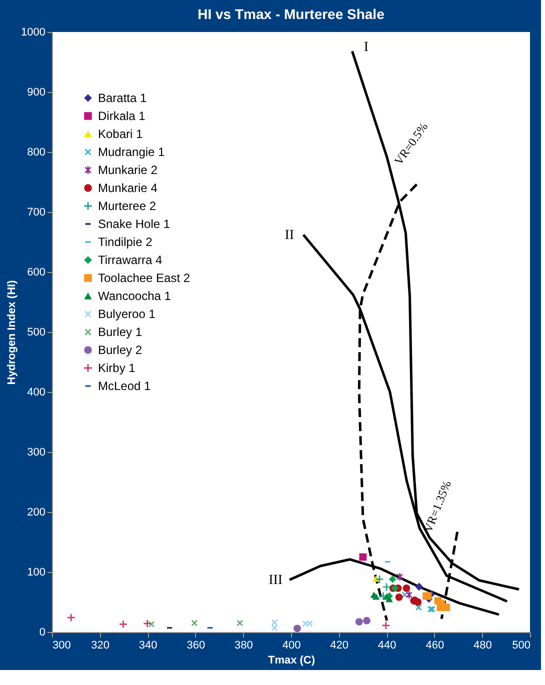 This screenshot has width=545, height=685. I want to click on legend-label: Tirrawarra 4, so click(130, 260).